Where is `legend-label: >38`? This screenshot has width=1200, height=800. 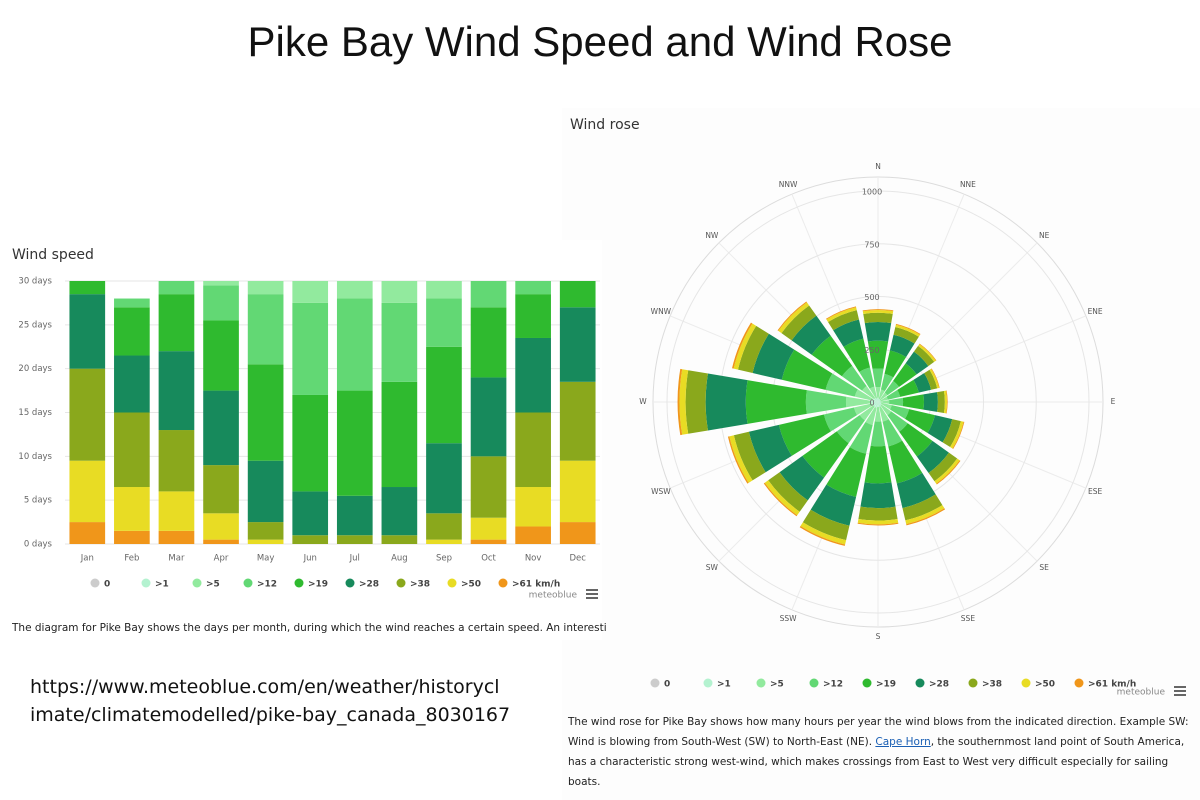
legend-label: >38 is located at coordinates (420, 585).